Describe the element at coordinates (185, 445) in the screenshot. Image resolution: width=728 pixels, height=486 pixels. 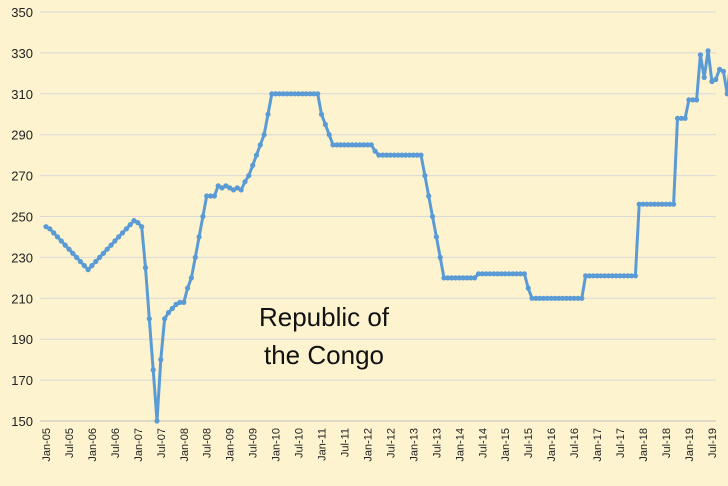
I see `x-tick-label: Jan-08` at that location.